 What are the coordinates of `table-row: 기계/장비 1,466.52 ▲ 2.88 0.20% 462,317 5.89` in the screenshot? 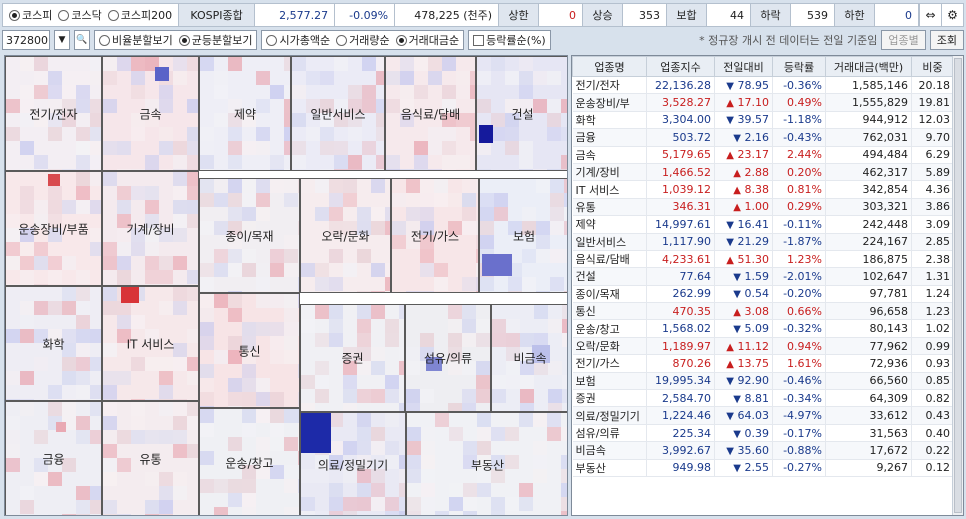 It's located at (763, 172).